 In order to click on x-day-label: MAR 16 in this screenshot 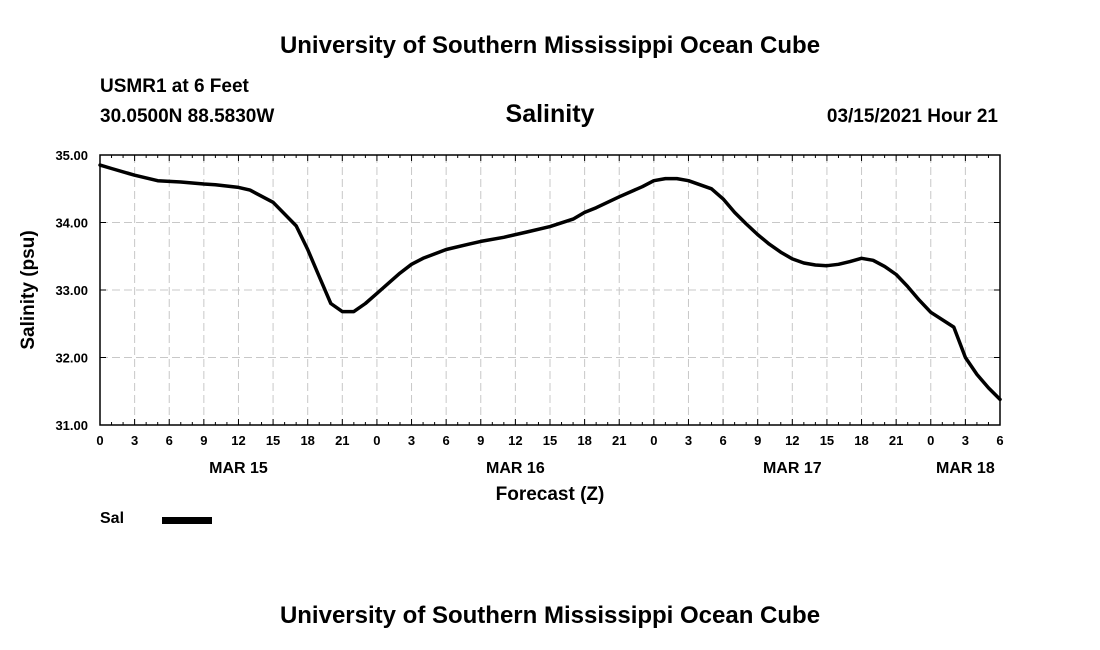, I will do `click(515, 468)`.